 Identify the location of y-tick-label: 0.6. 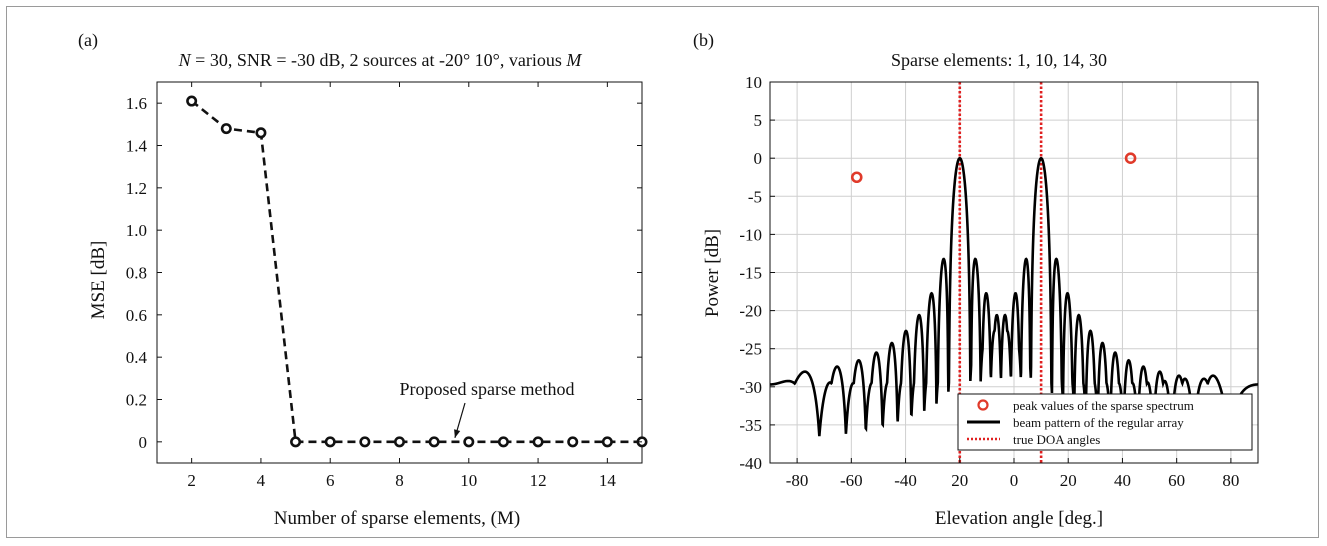
(136, 315).